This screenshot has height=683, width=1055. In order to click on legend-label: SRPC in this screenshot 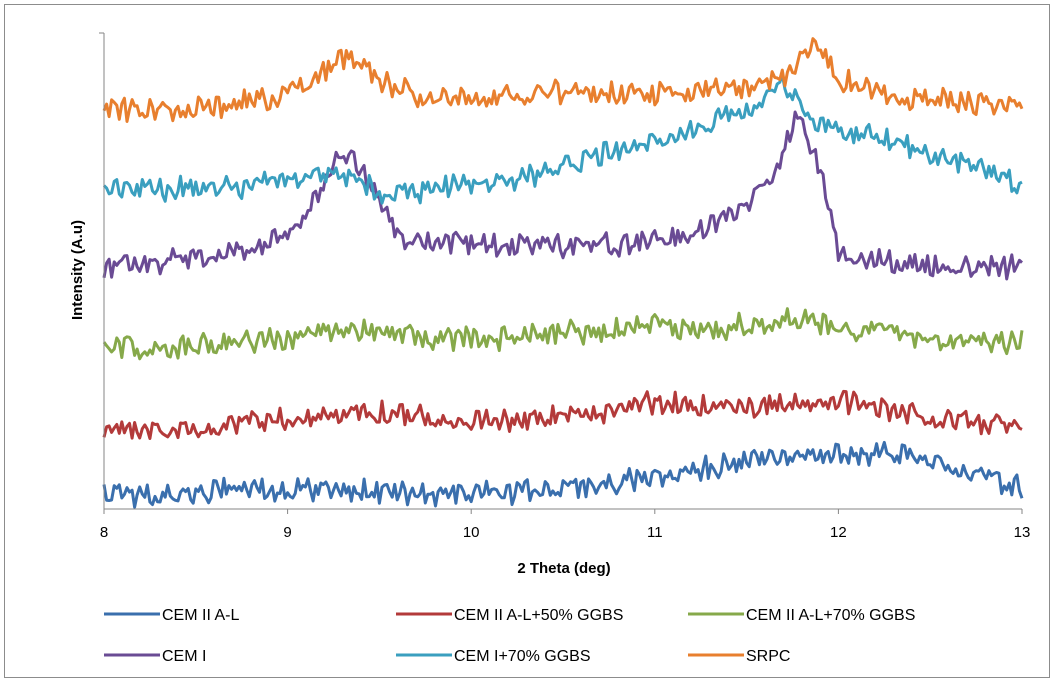, I will do `click(768, 656)`.